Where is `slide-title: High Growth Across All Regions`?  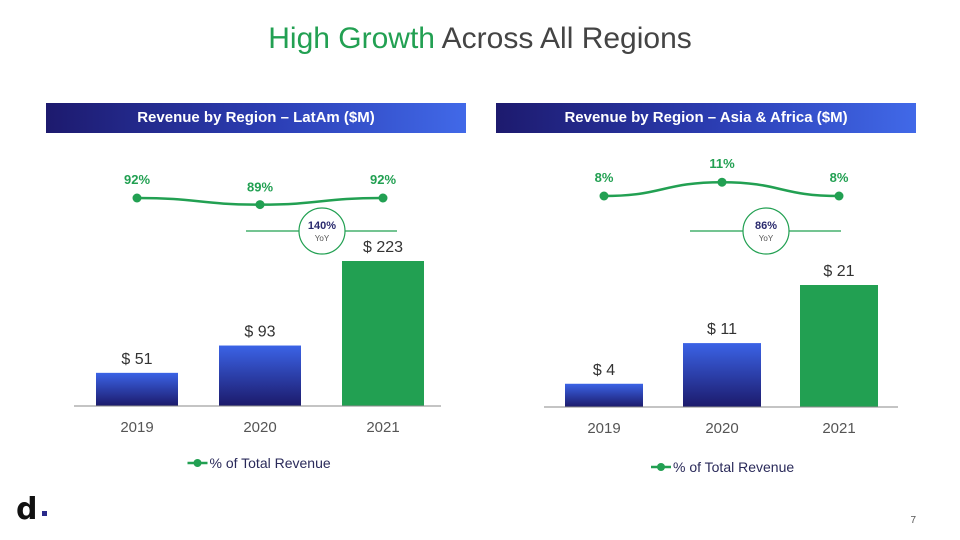 slide-title: High Growth Across All Regions is located at coordinates (480, 39).